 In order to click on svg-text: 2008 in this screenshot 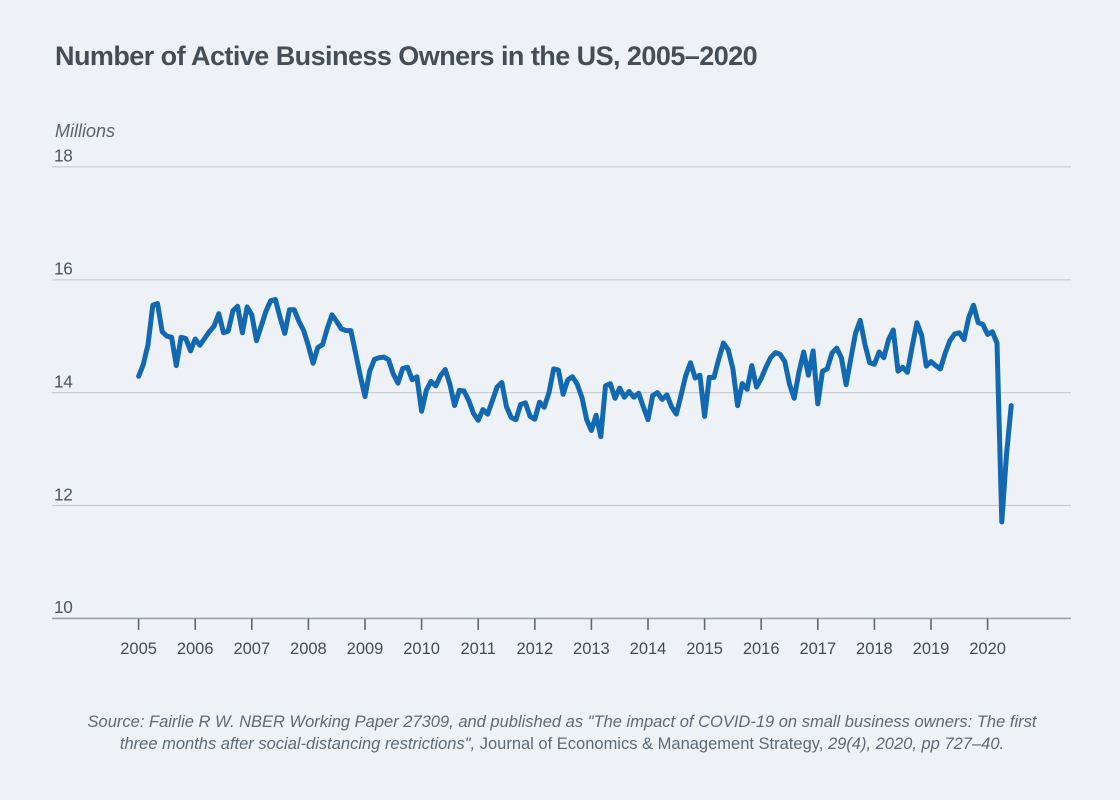, I will do `click(308, 649)`.